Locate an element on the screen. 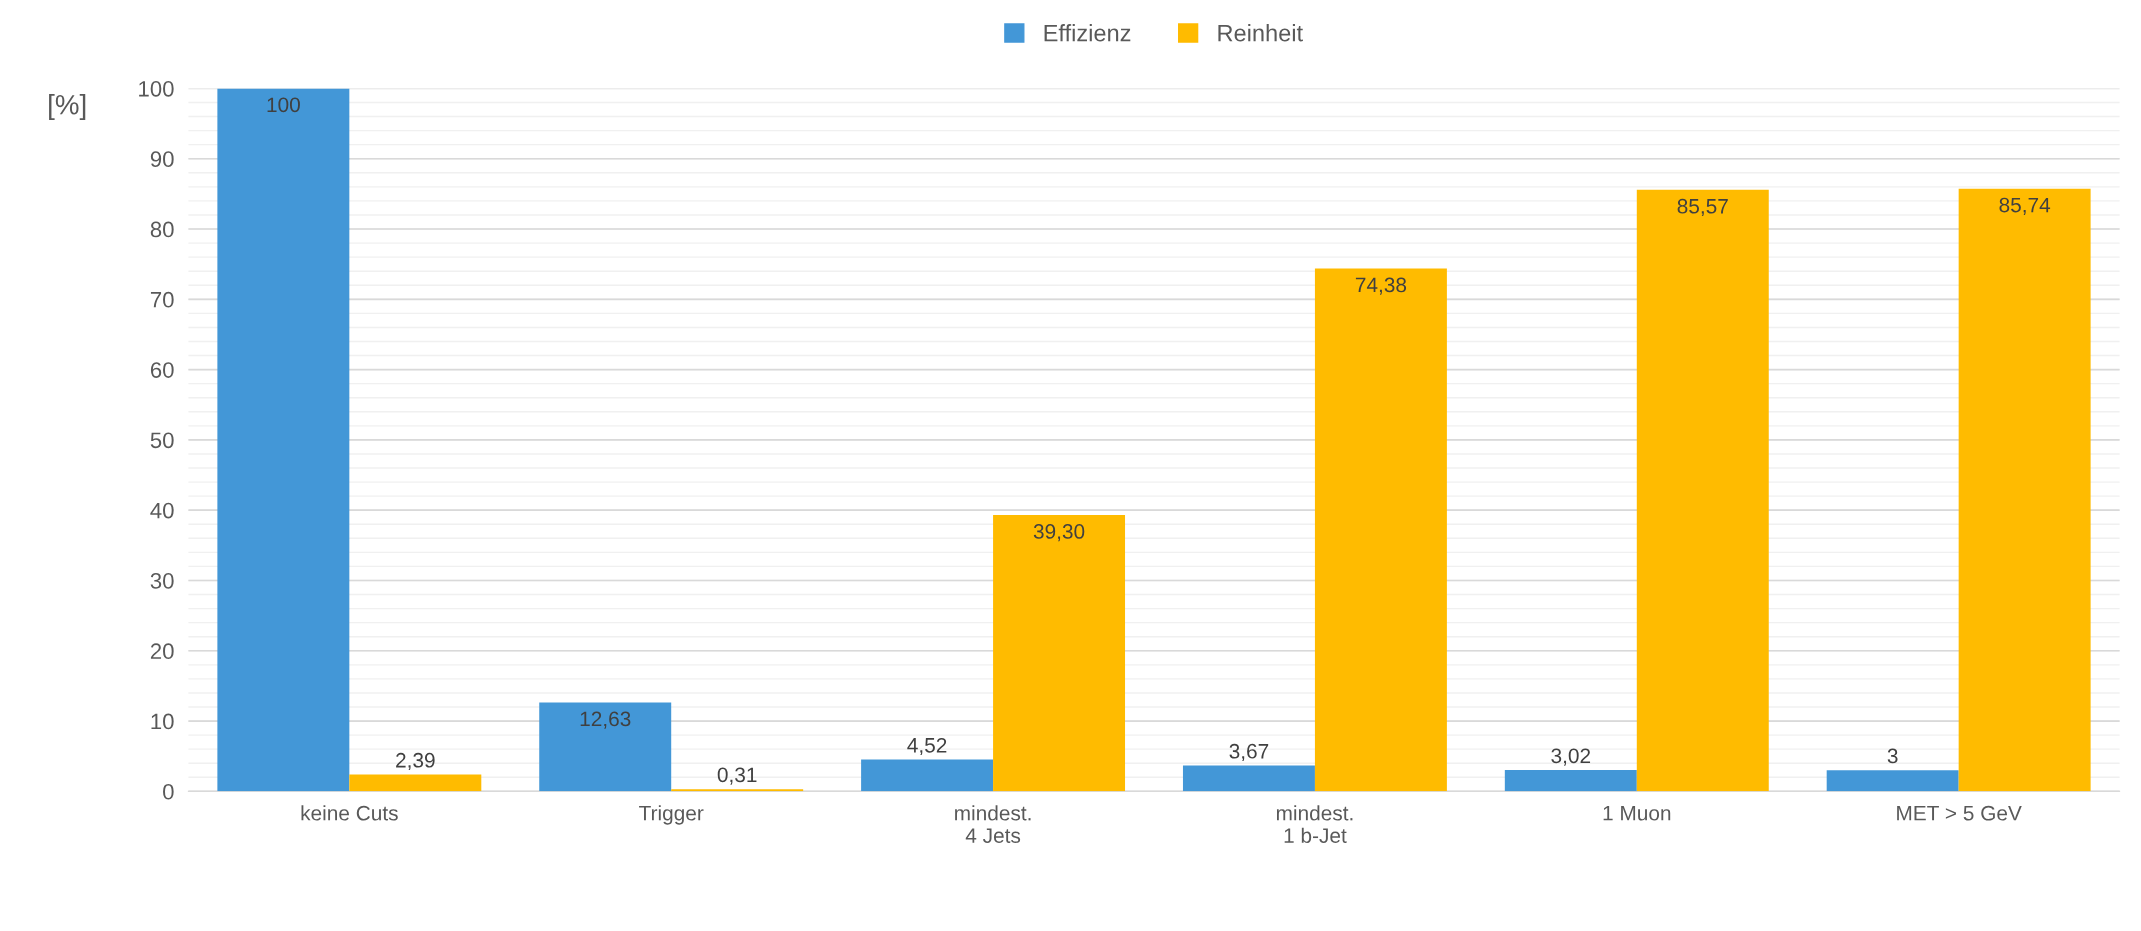 The image size is (2141, 931). y-tick-label: 80 is located at coordinates (162, 229).